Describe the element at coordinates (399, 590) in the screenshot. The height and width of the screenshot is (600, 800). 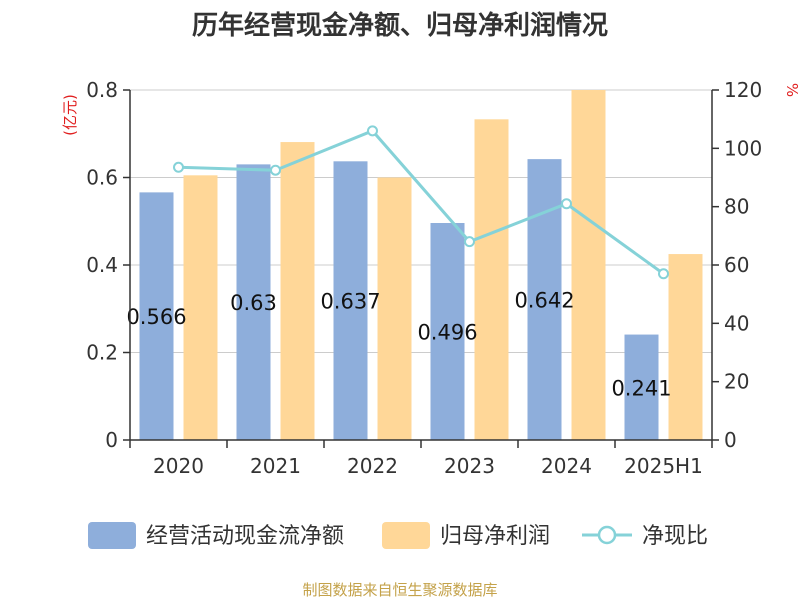
I see `source-note: 制图数据来自恒生聚源数据库` at that location.